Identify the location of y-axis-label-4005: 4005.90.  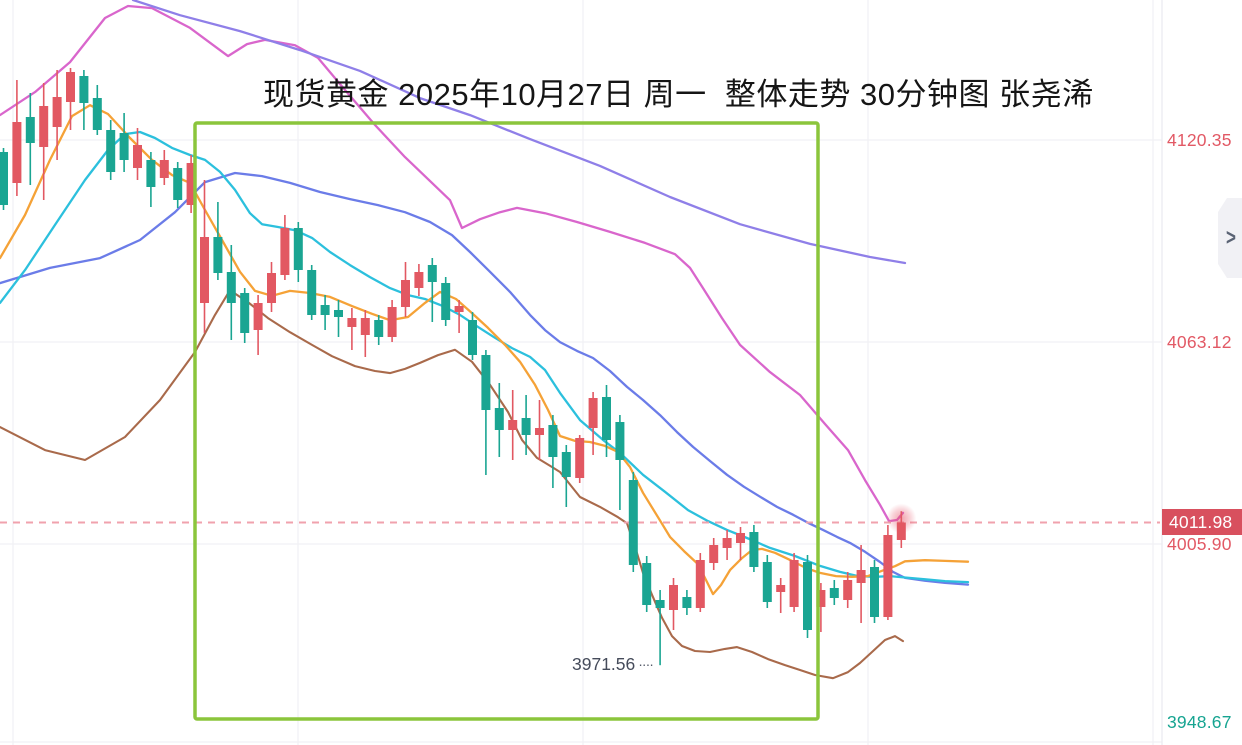
(1199, 544).